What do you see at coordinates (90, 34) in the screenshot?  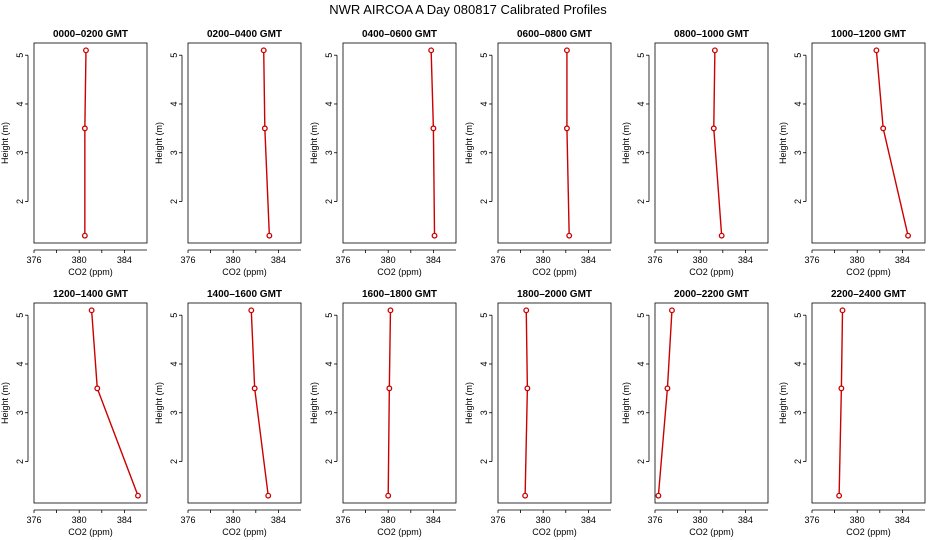 I see `panel-title: 0000–0200 GMT` at bounding box center [90, 34].